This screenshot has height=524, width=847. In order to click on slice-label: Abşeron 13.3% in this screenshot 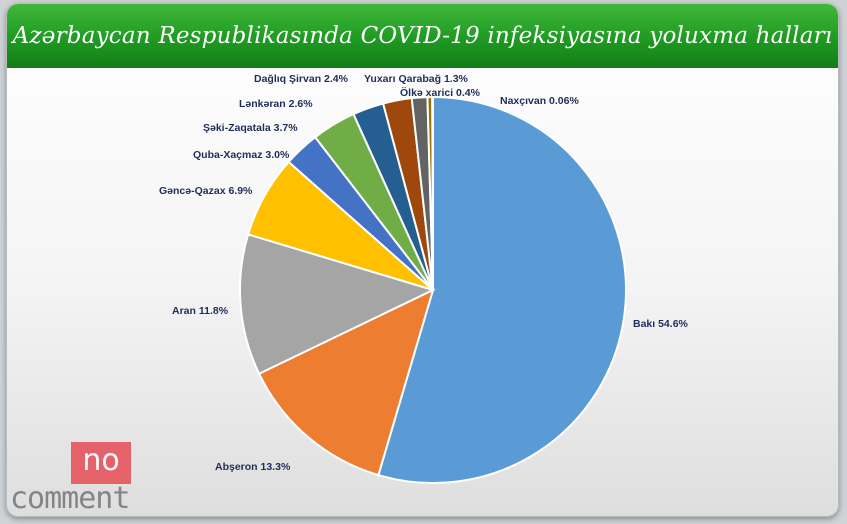, I will do `click(253, 467)`.